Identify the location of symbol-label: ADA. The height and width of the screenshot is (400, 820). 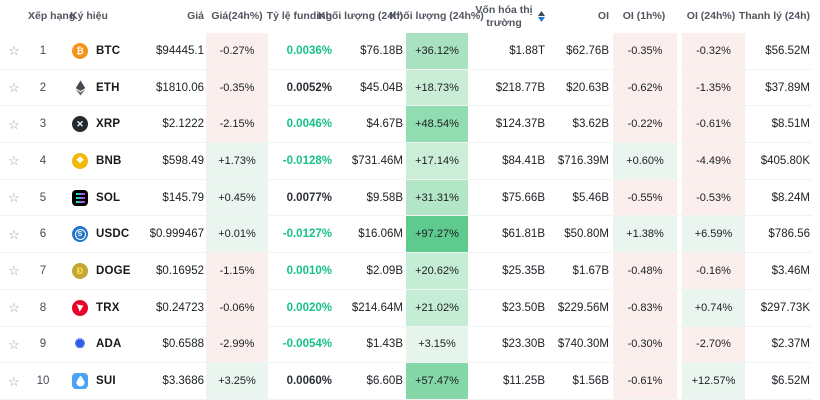
(109, 344).